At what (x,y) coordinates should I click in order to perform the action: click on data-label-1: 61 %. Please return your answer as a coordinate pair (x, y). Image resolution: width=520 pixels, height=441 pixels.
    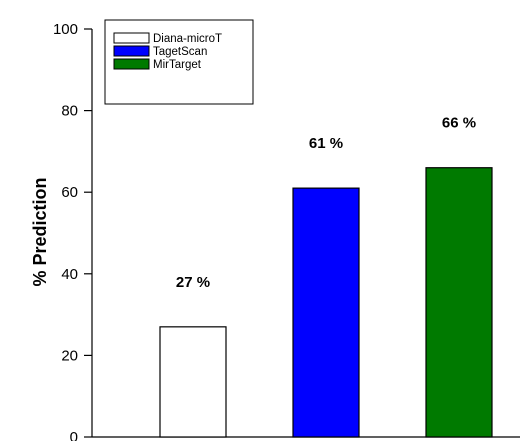
    Looking at the image, I should click on (326, 143).